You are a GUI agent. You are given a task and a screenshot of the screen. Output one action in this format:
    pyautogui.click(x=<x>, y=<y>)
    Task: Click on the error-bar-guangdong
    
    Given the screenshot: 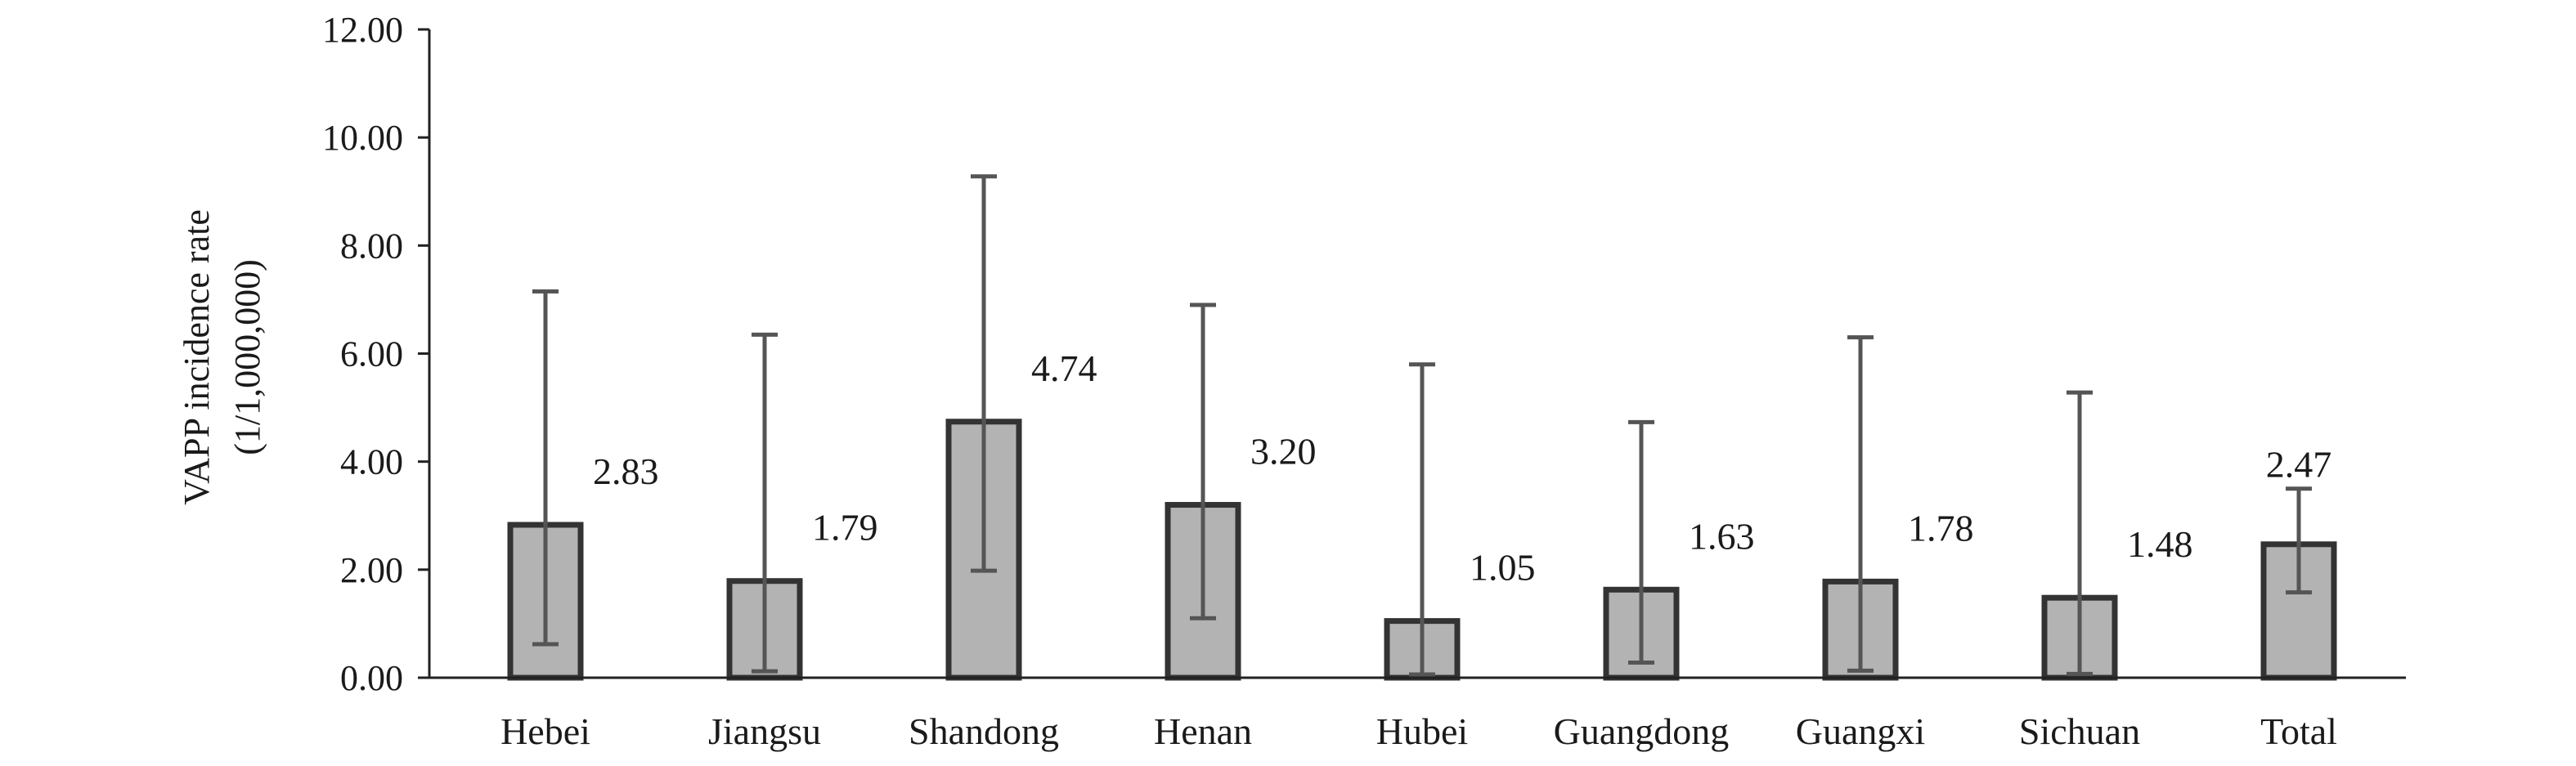 What is the action you would take?
    pyautogui.click(x=1641, y=542)
    